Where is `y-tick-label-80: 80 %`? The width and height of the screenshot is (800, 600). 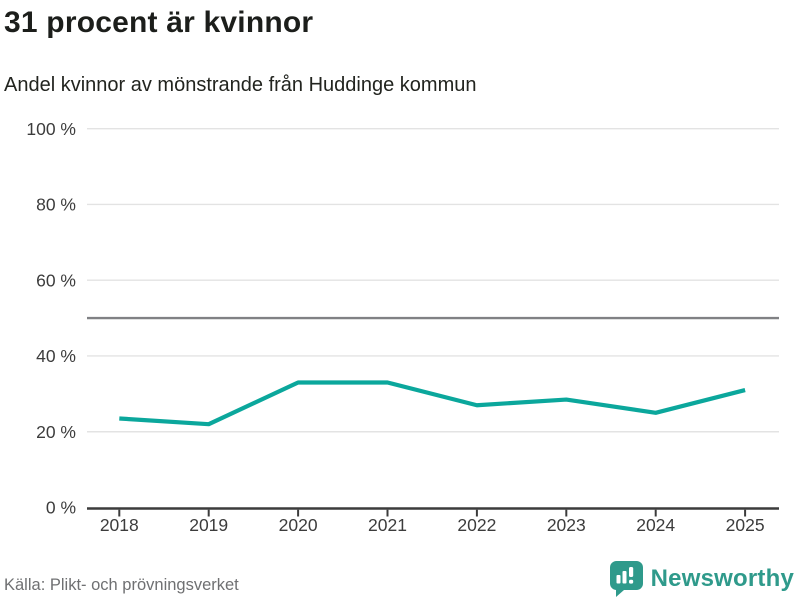 y-tick-label-80: 80 % is located at coordinates (56, 205).